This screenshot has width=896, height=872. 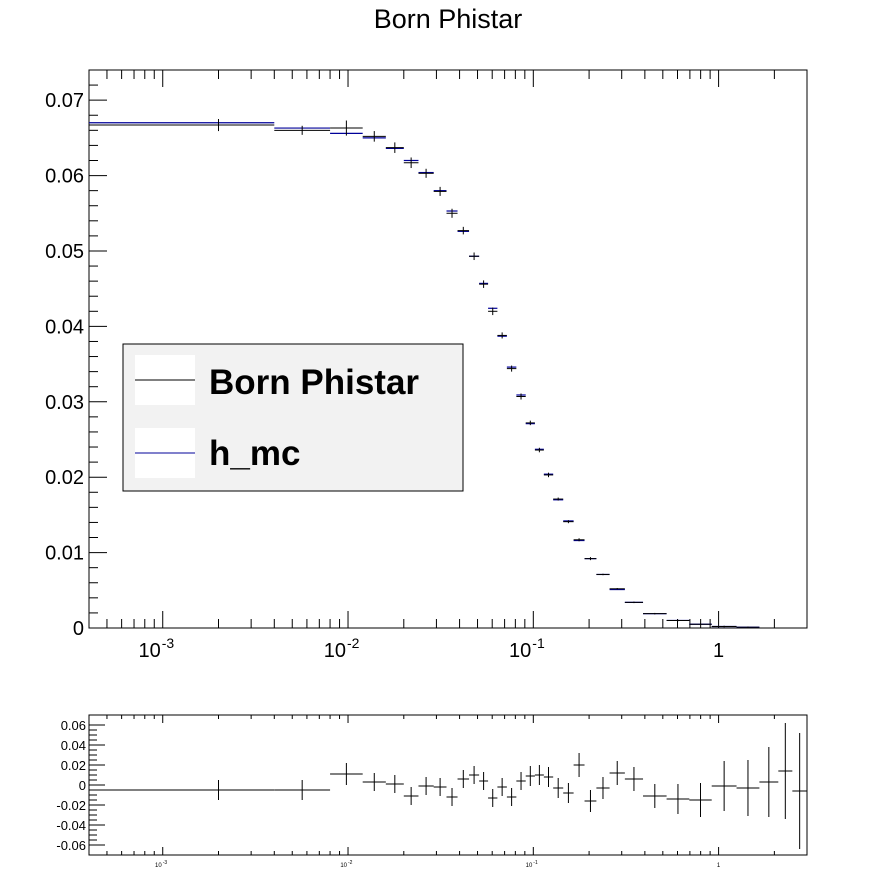 I want to click on ratio-x-tick-label-exp: -3, so click(x=165, y=863).